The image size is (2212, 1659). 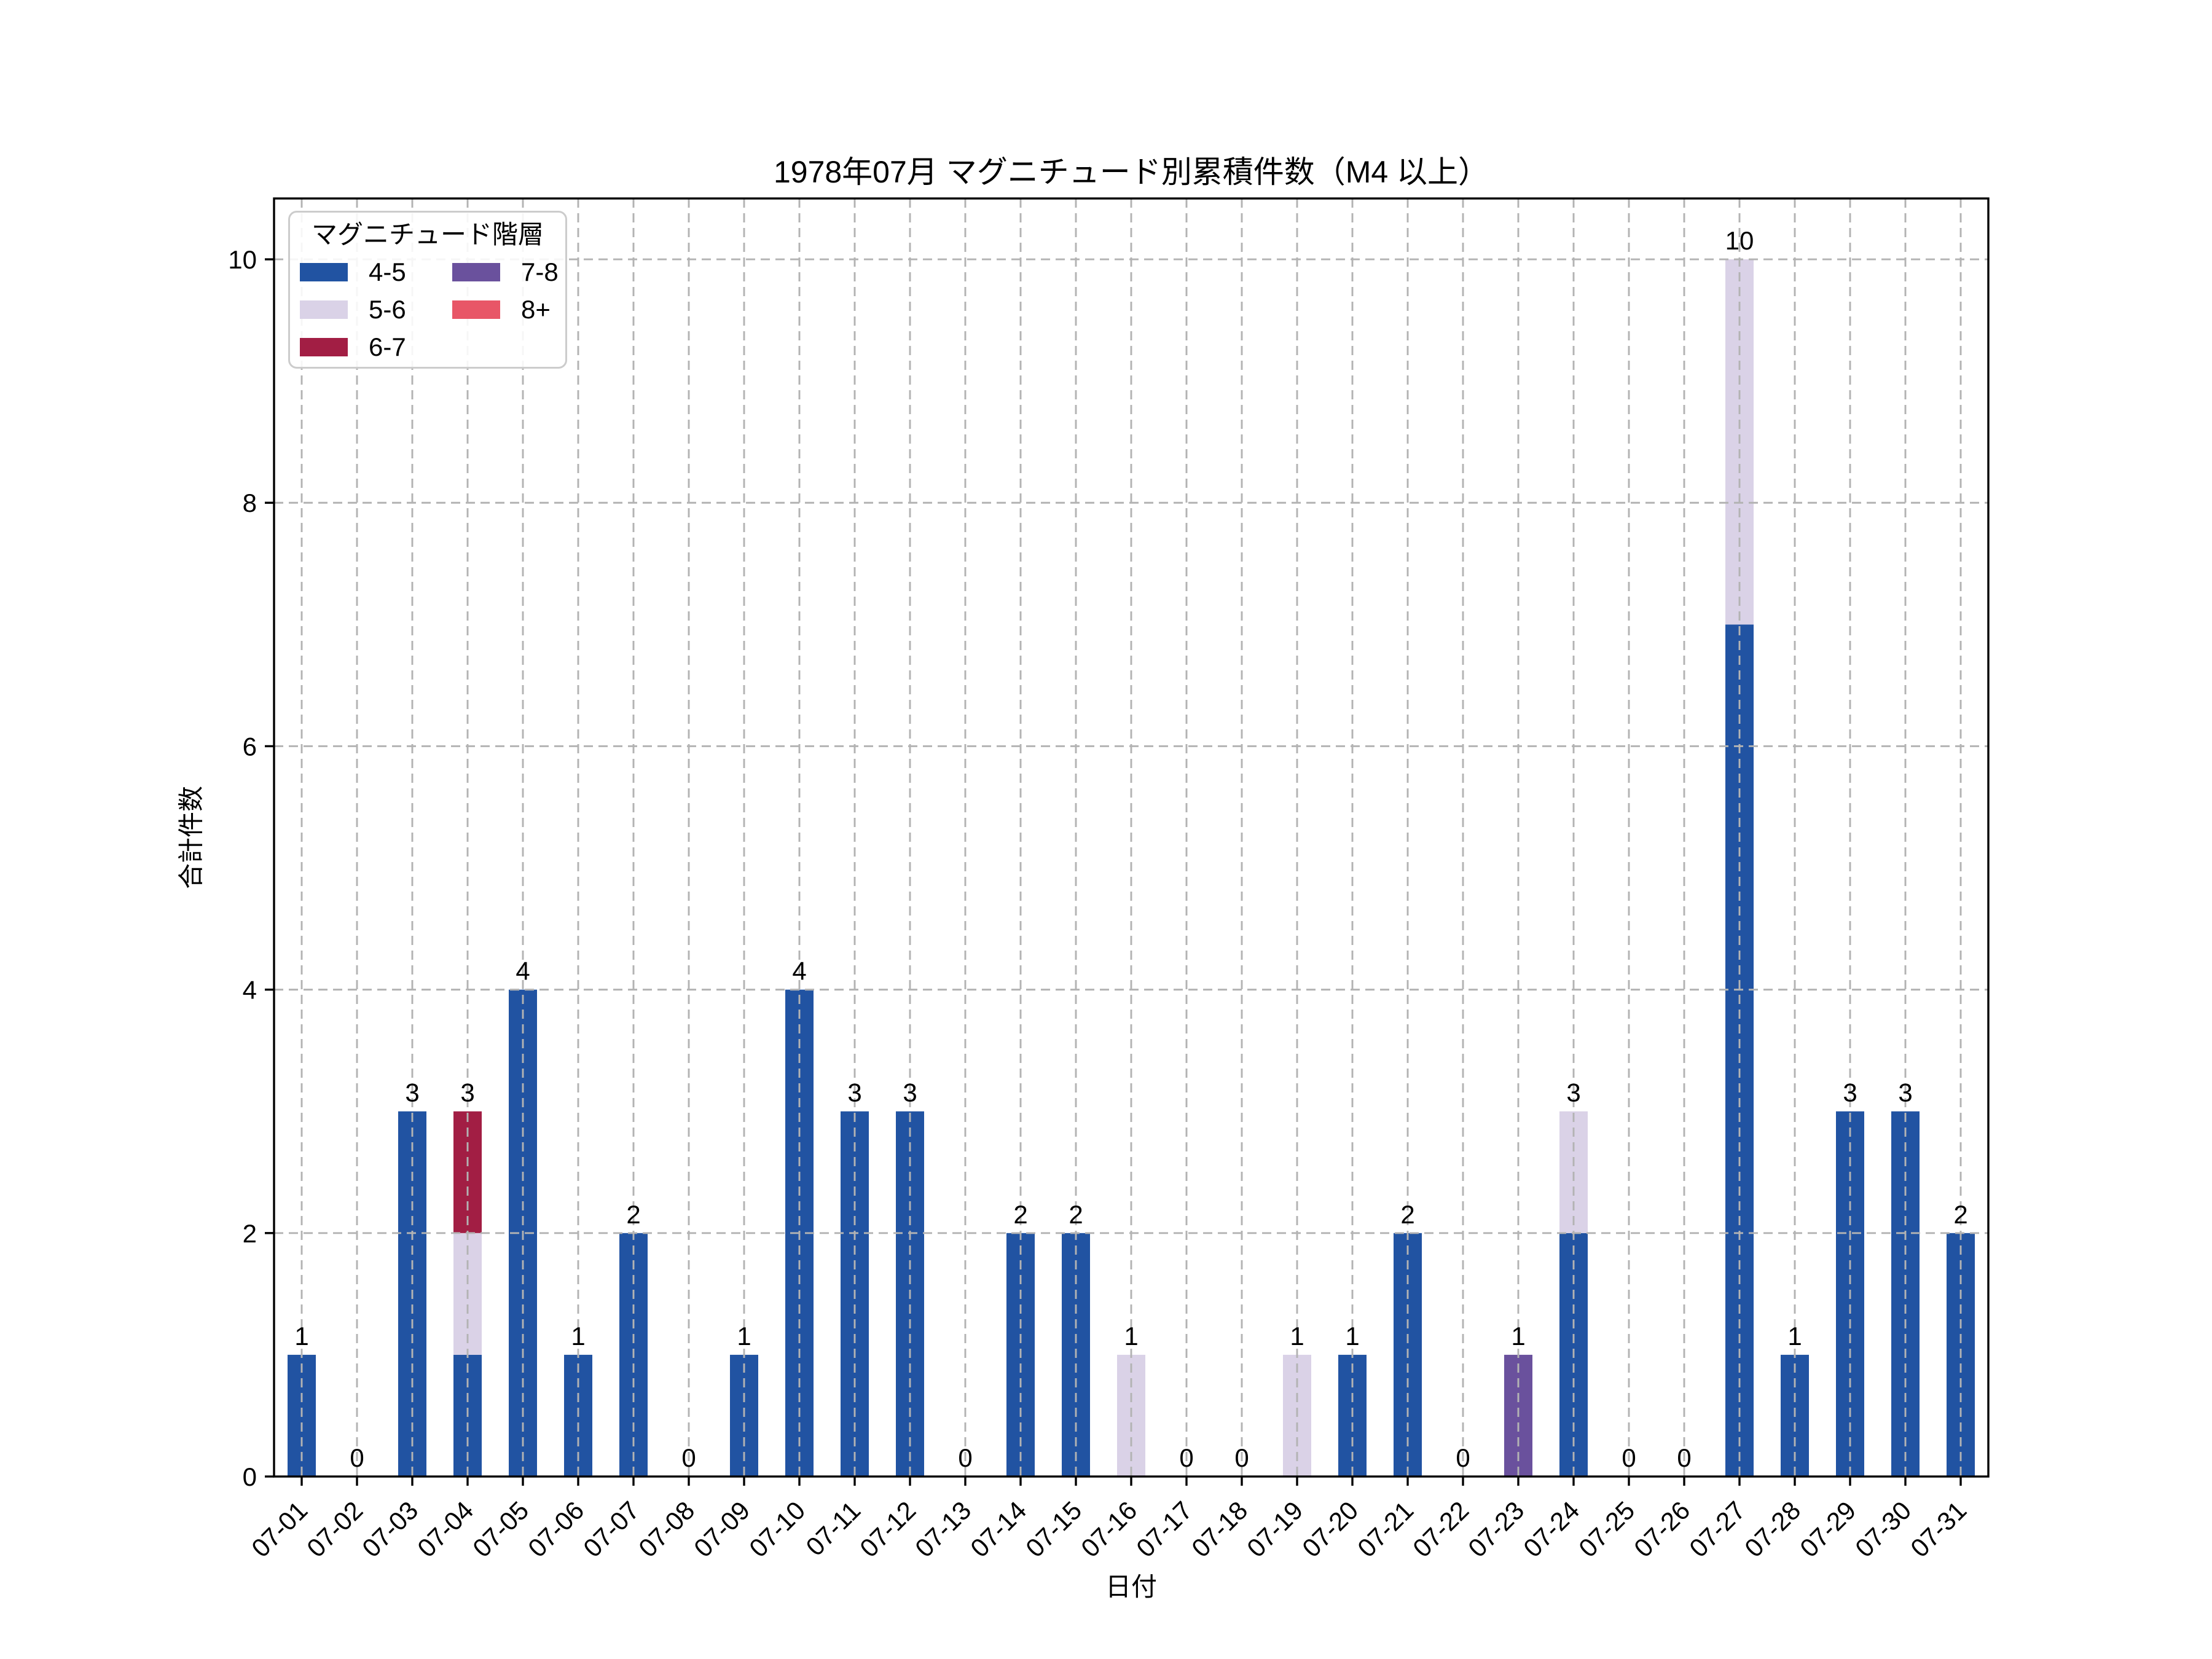 I want to click on x-tick-label: 07-31, so click(x=1938, y=1529).